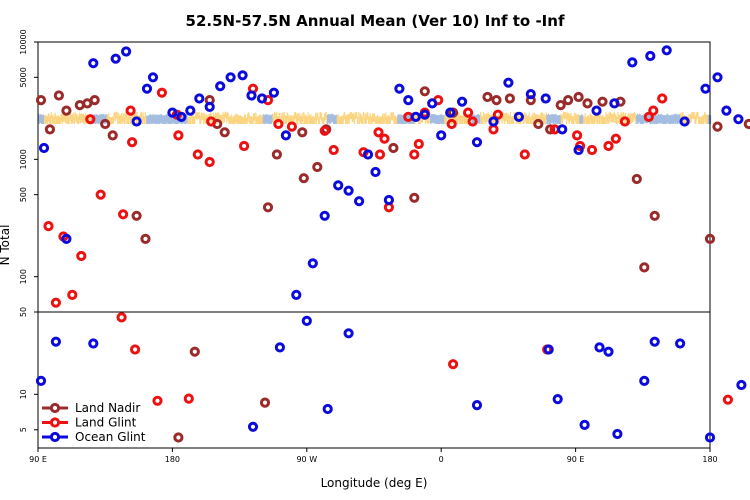  Describe the element at coordinates (55, 437) in the screenshot. I see `legend-marker` at that location.